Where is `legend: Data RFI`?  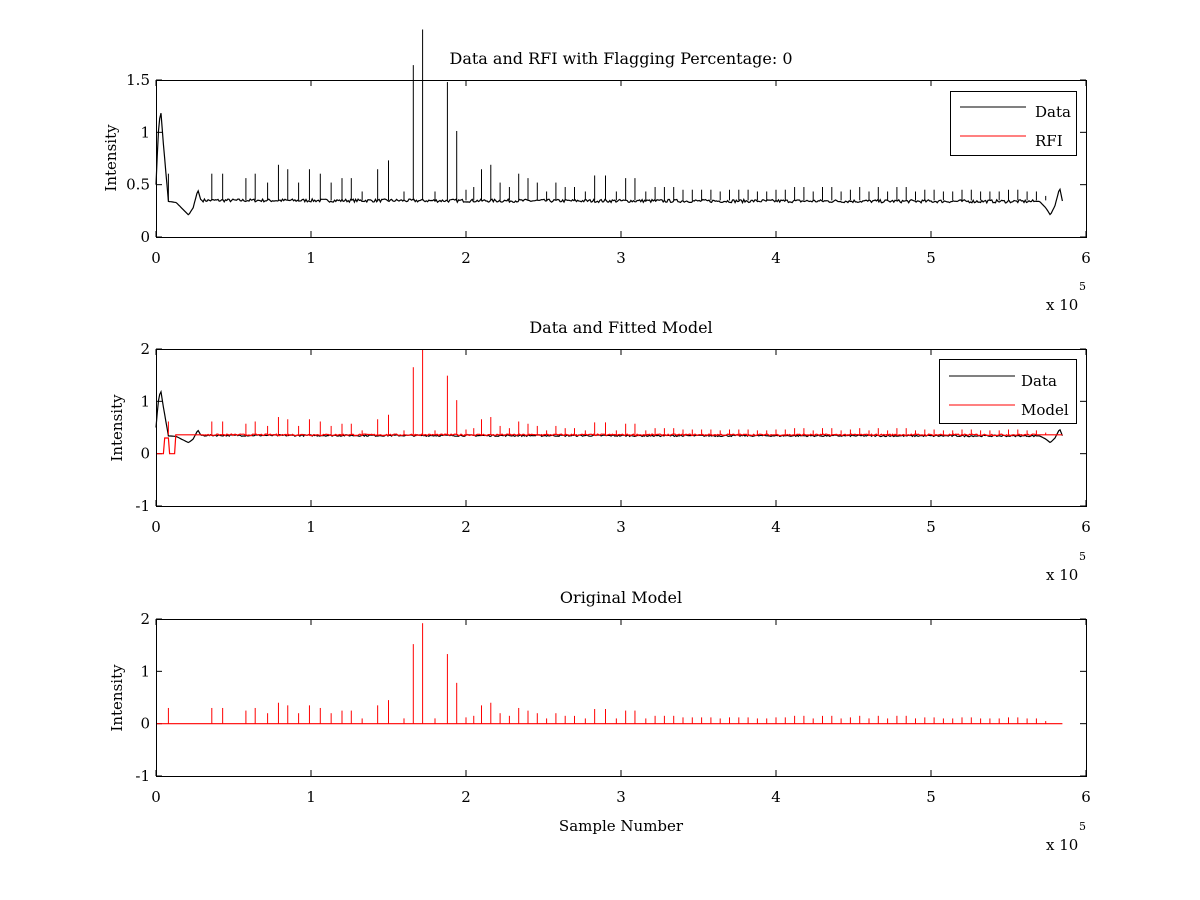 legend: Data RFI is located at coordinates (1013, 123).